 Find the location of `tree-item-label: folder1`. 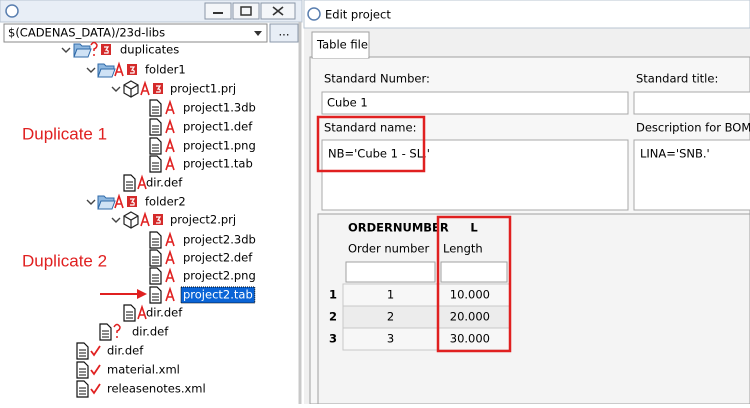

tree-item-label: folder1 is located at coordinates (165, 70).